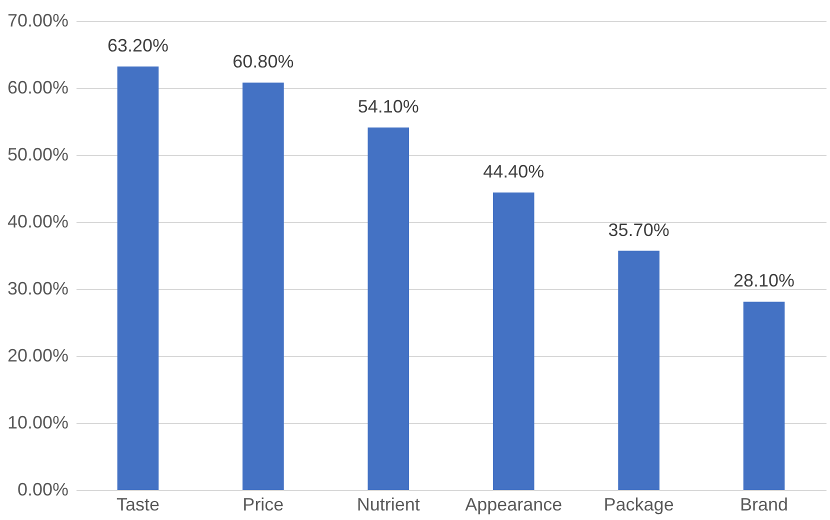  Describe the element at coordinates (138, 46) in the screenshot. I see `data-label: 63.20%` at that location.